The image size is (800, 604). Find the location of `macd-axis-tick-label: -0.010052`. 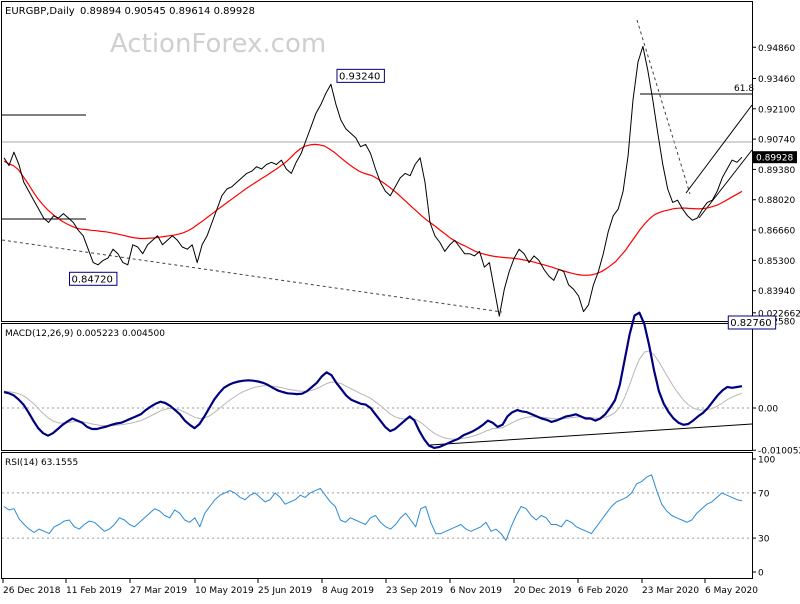

macd-axis-tick-label: -0.010052 is located at coordinates (779, 452).